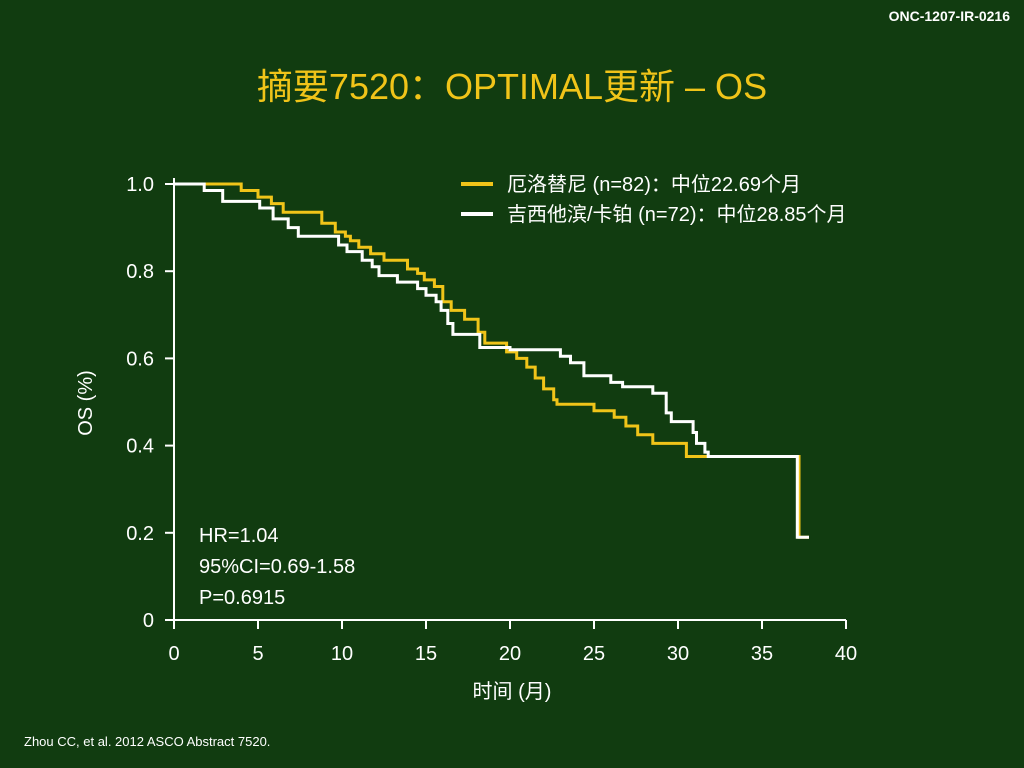  Describe the element at coordinates (678, 654) in the screenshot. I see `x-tick-label: 30` at that location.